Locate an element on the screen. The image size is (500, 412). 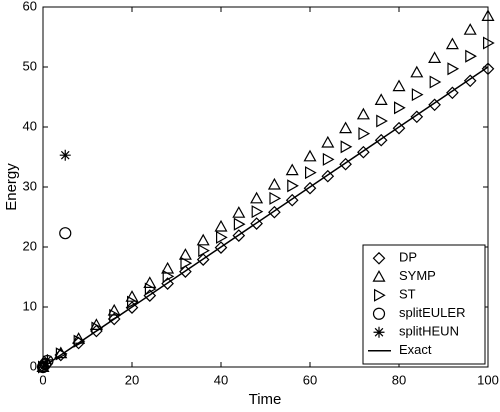
legend-label: ST is located at coordinates (407, 294).